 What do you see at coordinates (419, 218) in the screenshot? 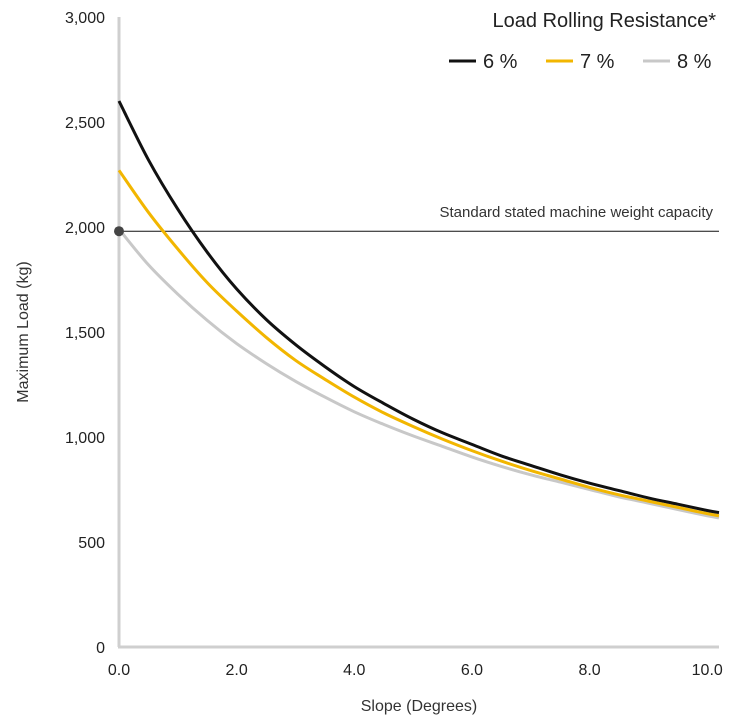
I see `reference-line-group: Standard stated machine weight capacity` at bounding box center [419, 218].